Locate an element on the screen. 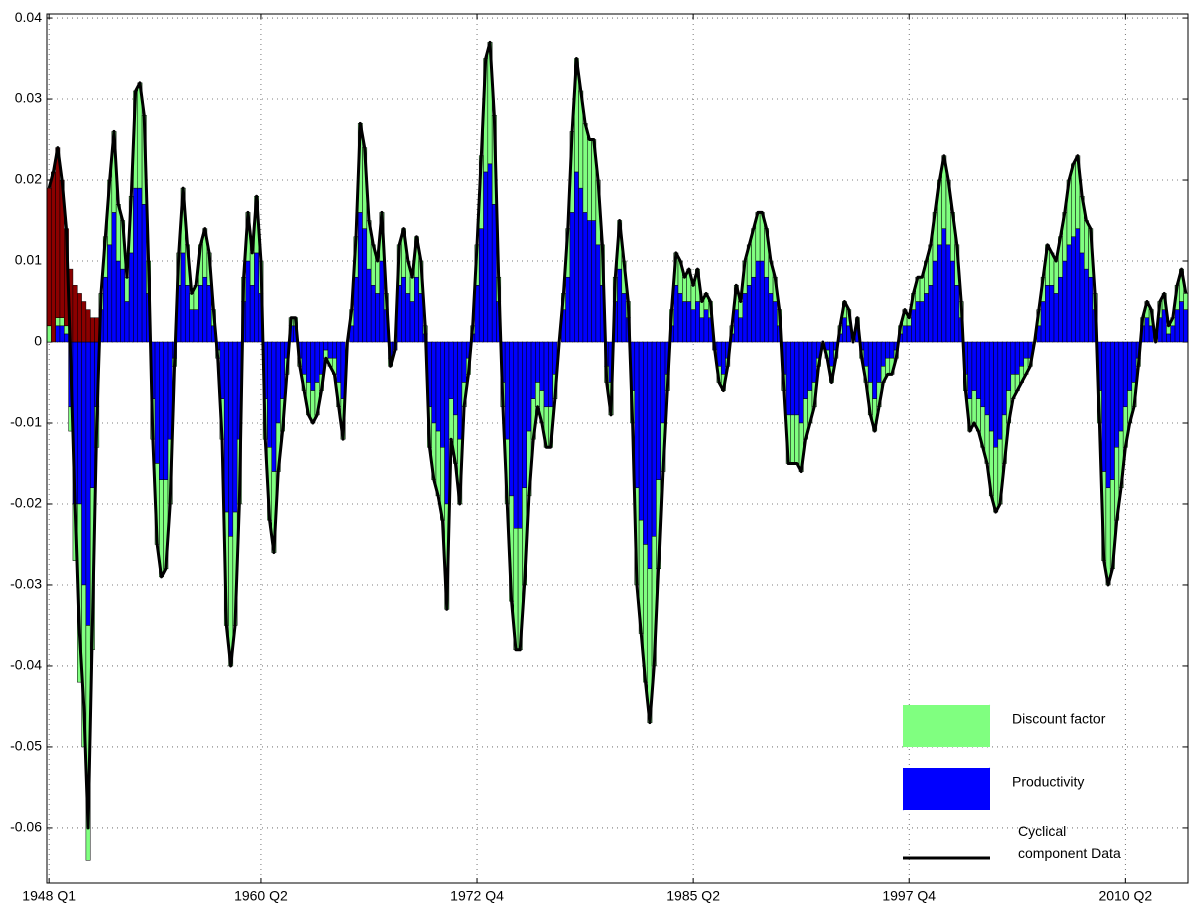  y-tick-label: -0.04 is located at coordinates (26, 665).